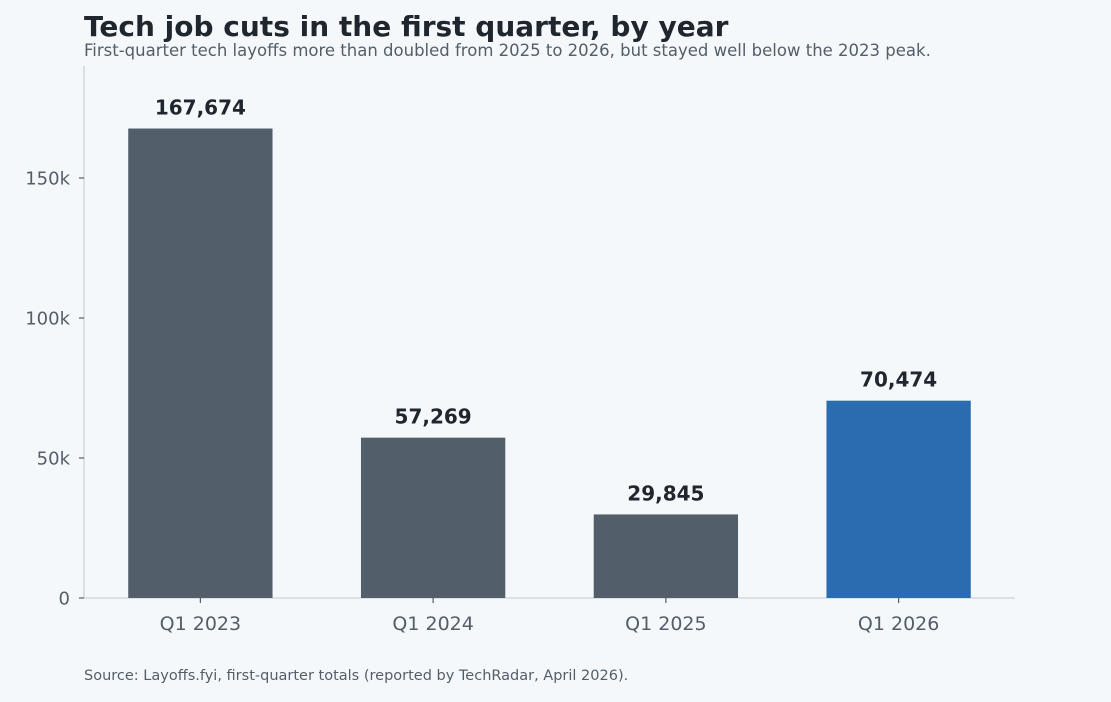 This screenshot has width=1111, height=702. Describe the element at coordinates (898, 624) in the screenshot. I see `x-tick-label: Q1 2026` at that location.